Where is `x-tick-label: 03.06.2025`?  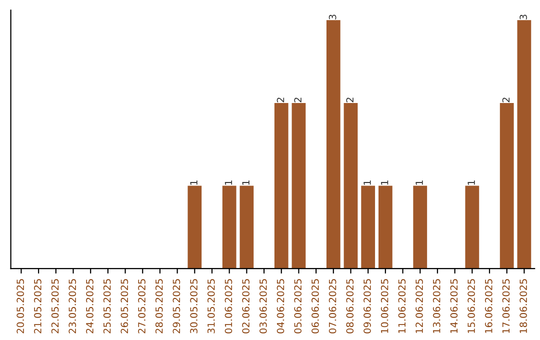
x-tick-label: 03.06.2025 is located at coordinates (263, 306).